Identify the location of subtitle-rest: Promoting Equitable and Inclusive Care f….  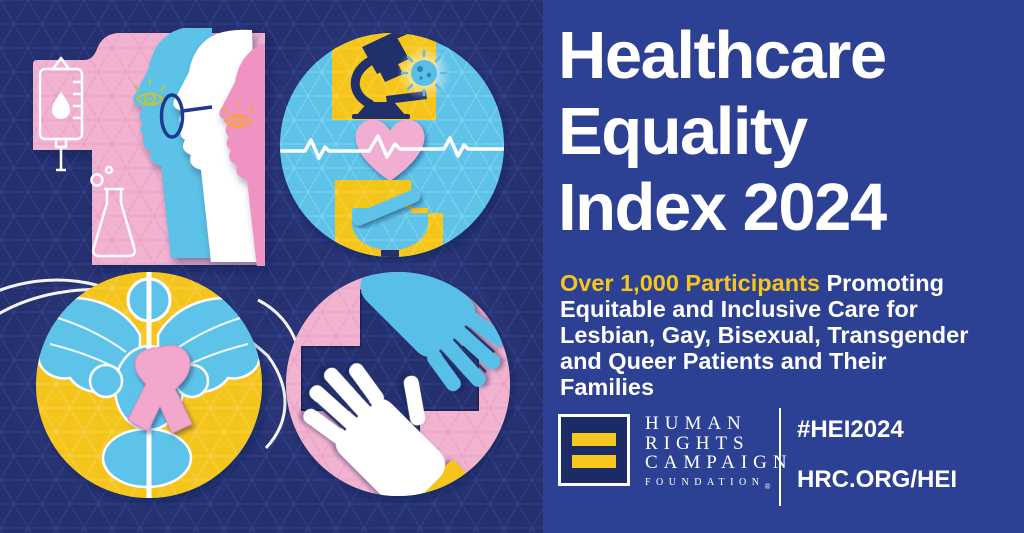
(764, 335).